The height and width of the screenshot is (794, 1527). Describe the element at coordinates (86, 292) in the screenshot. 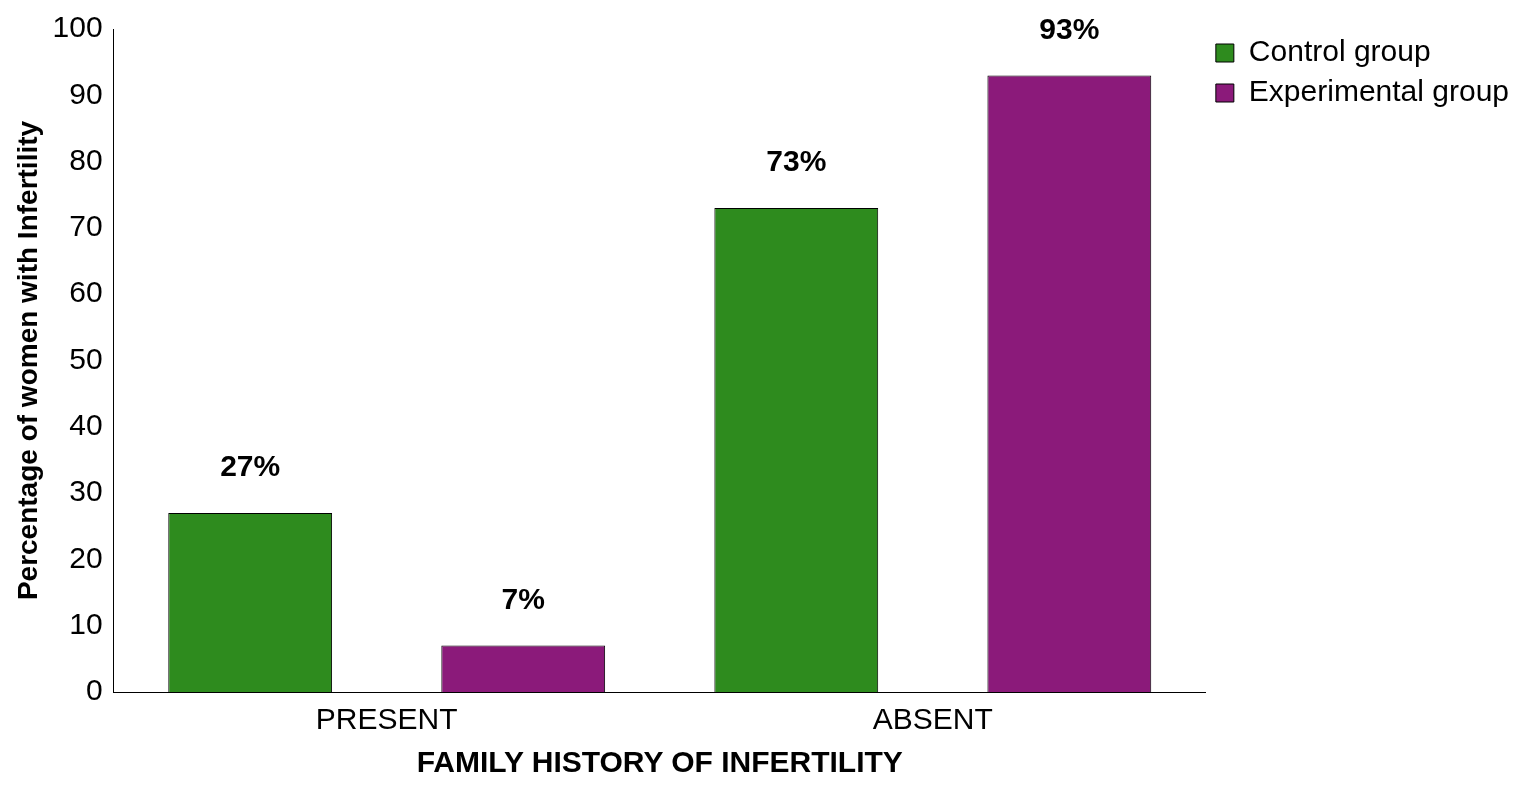

I see `y-tick-label: 60` at that location.